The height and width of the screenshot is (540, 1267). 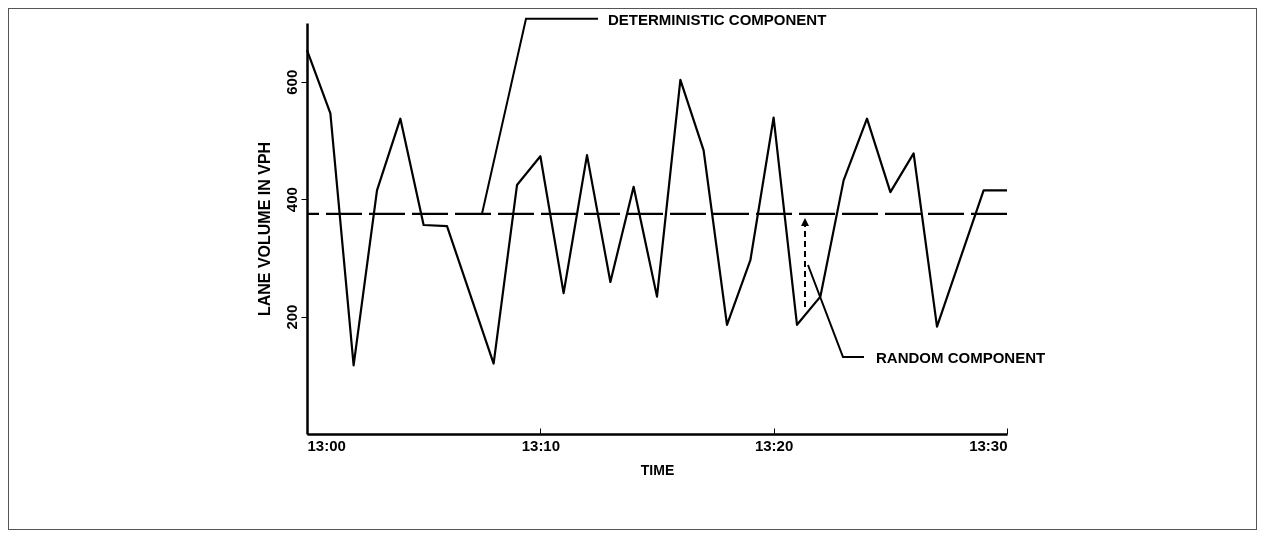 What do you see at coordinates (291, 82) in the screenshot?
I see `y-tick-label: 600` at bounding box center [291, 82].